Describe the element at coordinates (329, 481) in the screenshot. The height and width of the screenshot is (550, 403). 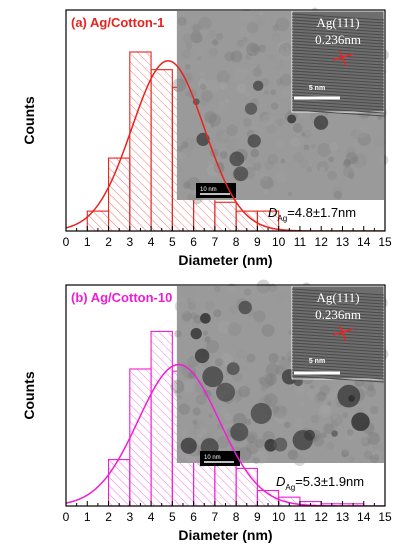
I see `annotation-value: =5.3±1.9nm` at that location.